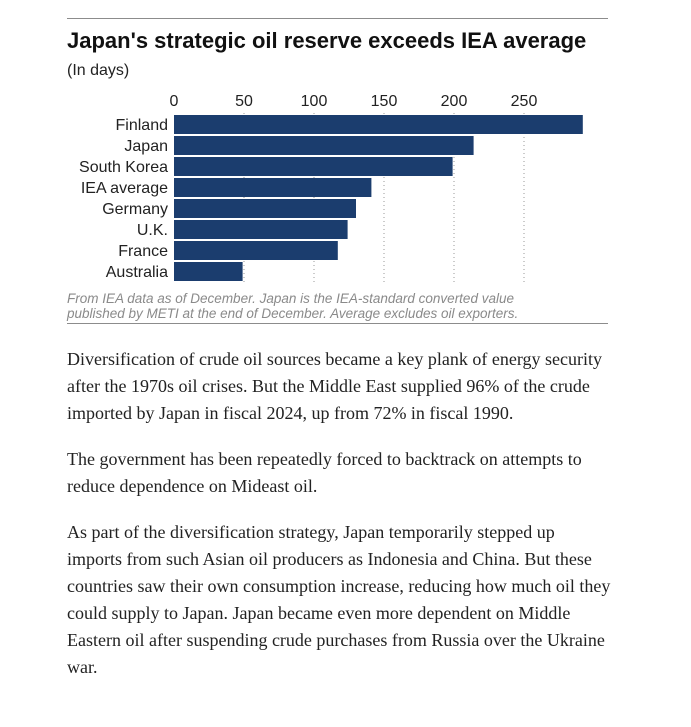 Image resolution: width=691 pixels, height=727 pixels. What do you see at coordinates (337, 18) in the screenshot?
I see `top-divider` at bounding box center [337, 18].